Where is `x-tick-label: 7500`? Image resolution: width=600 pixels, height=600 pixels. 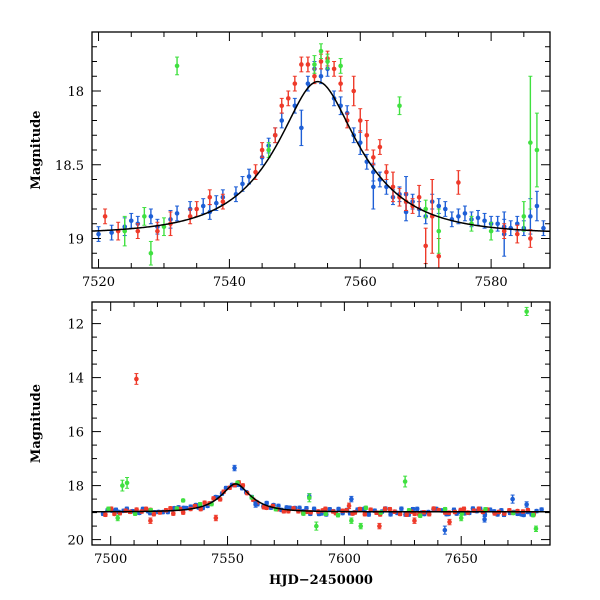 x-tick-label: 7500 is located at coordinates (110, 559).